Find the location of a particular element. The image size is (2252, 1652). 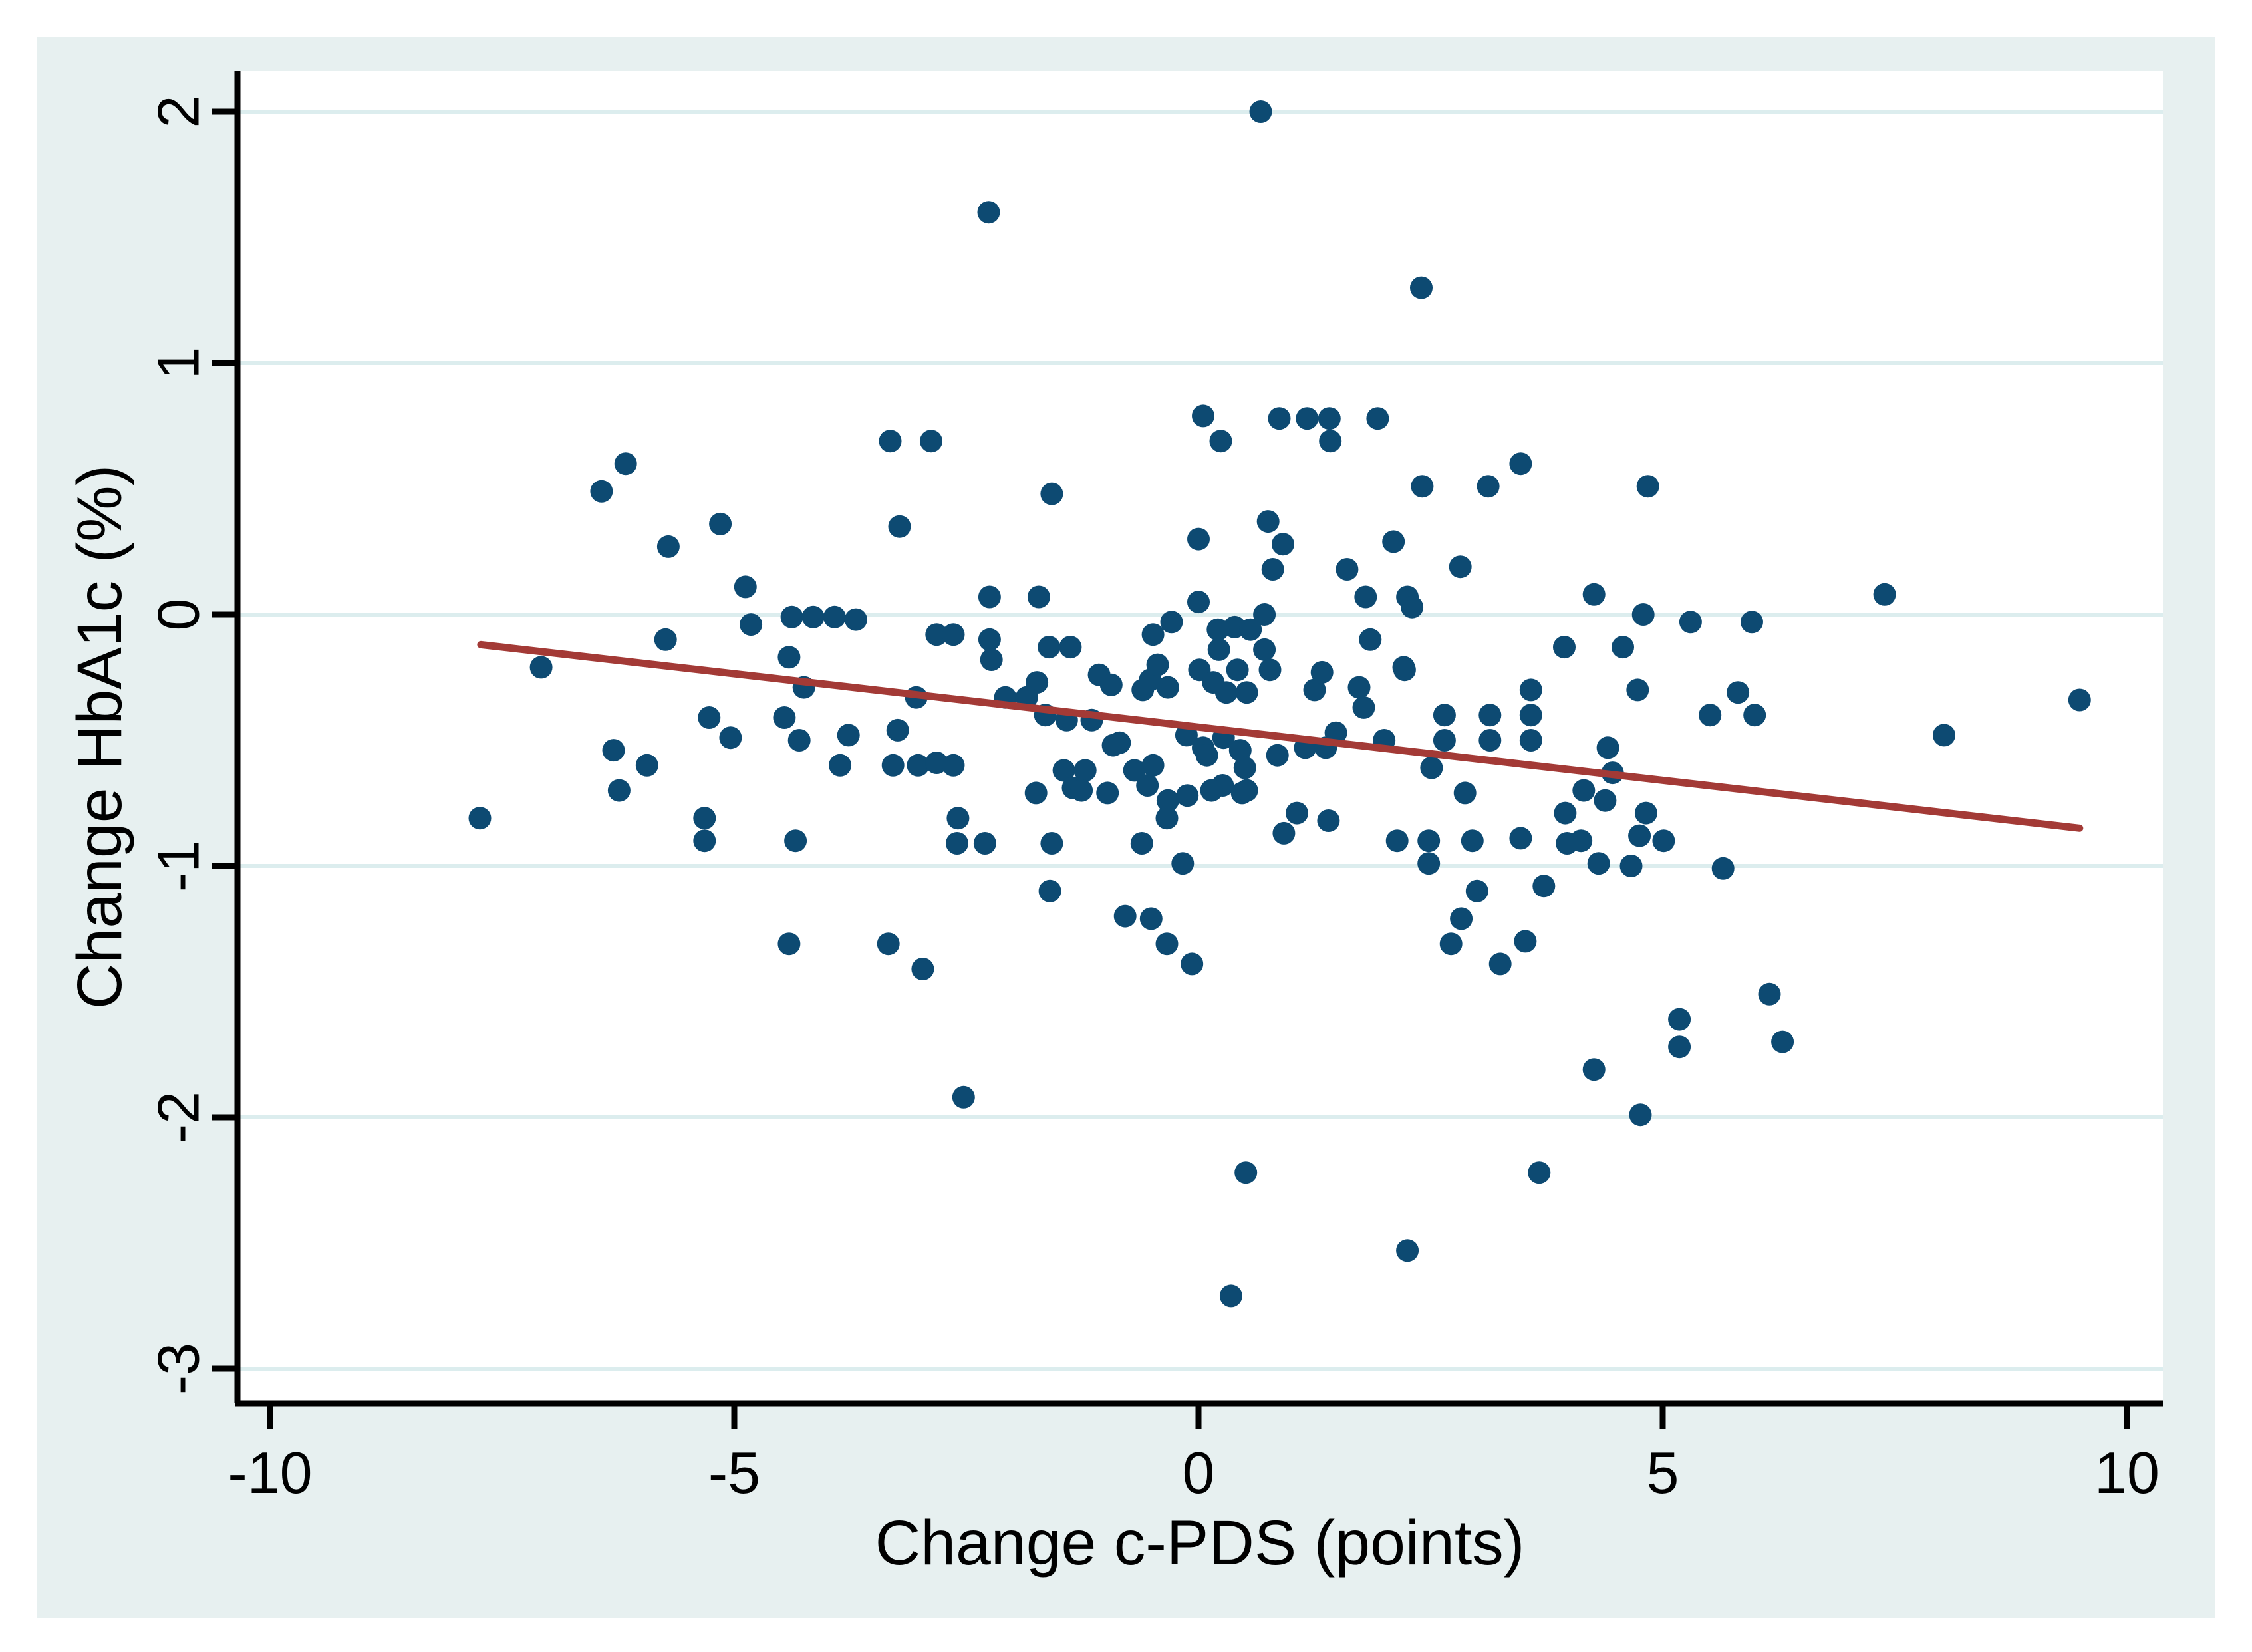

regression-line-layer is located at coordinates (1280, 736).